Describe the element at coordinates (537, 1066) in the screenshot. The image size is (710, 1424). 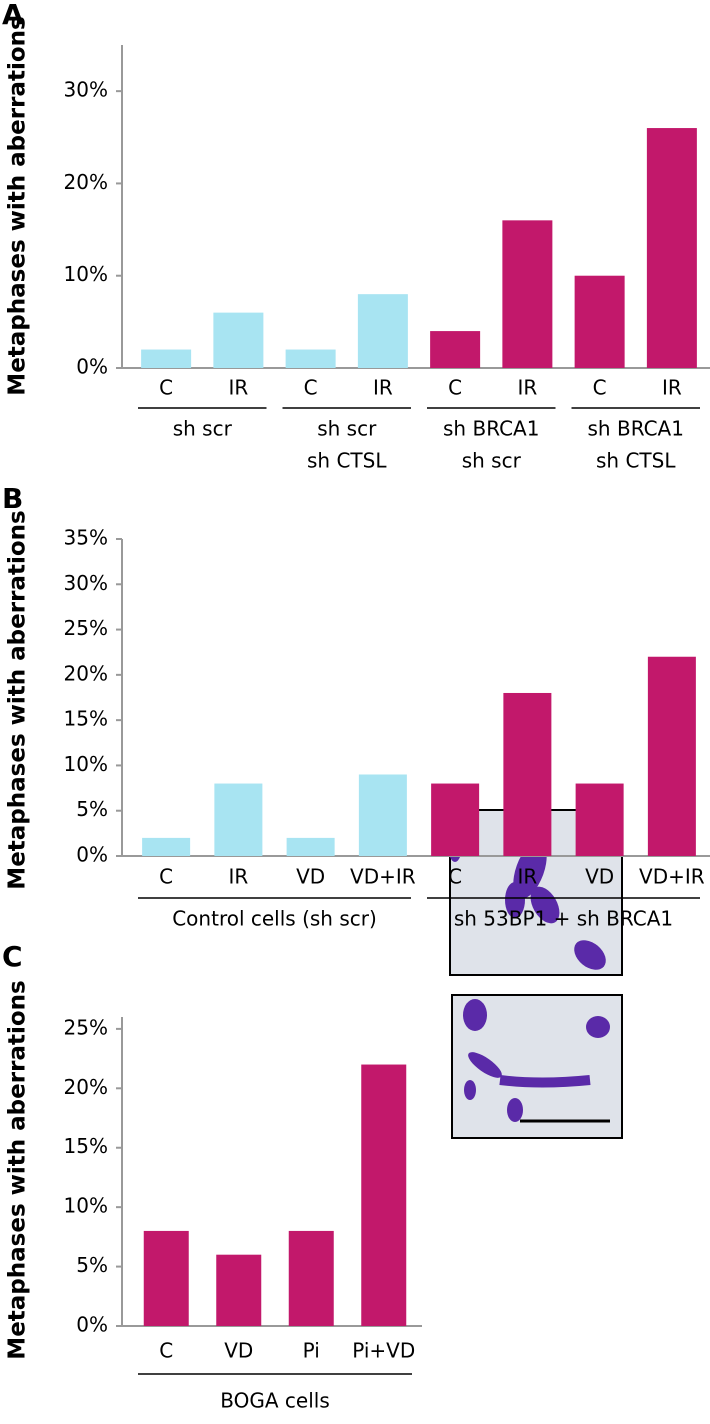
I see `micrograph-bottom` at that location.